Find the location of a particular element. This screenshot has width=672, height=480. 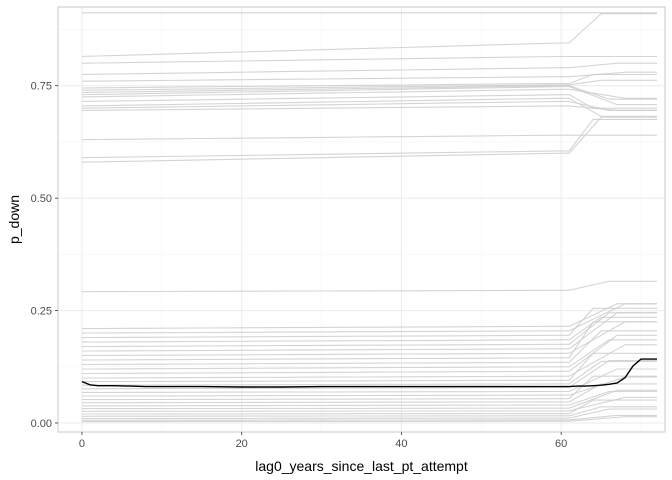

x-axis-title: lag0_years_since_last_pt_attempt is located at coordinates (361, 466).